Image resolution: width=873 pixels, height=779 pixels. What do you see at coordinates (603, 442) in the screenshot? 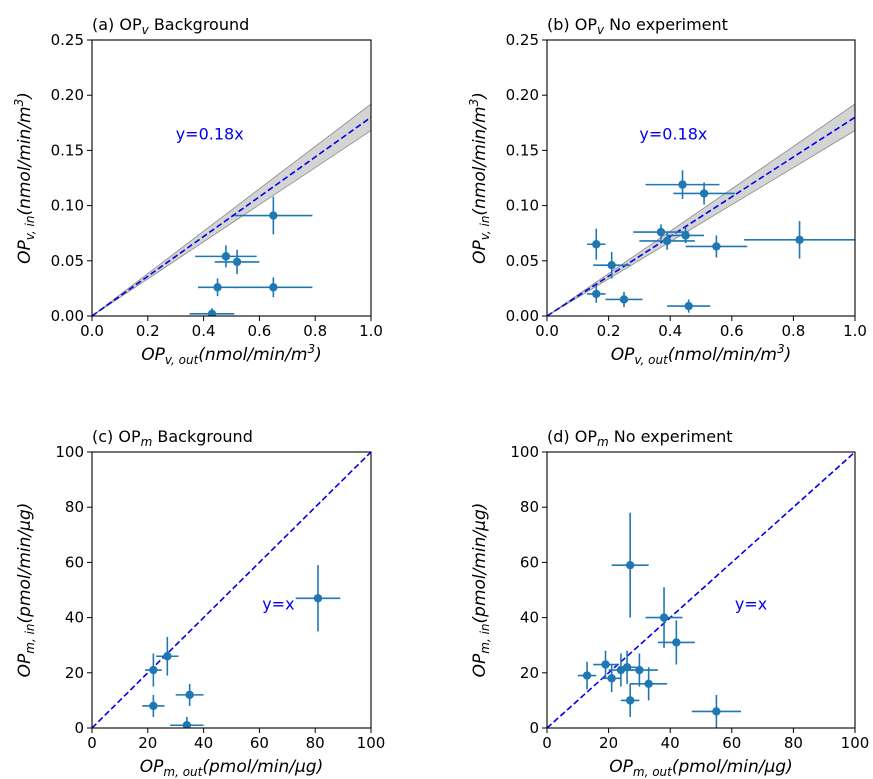
I see `title-subscript: m` at bounding box center [603, 442].